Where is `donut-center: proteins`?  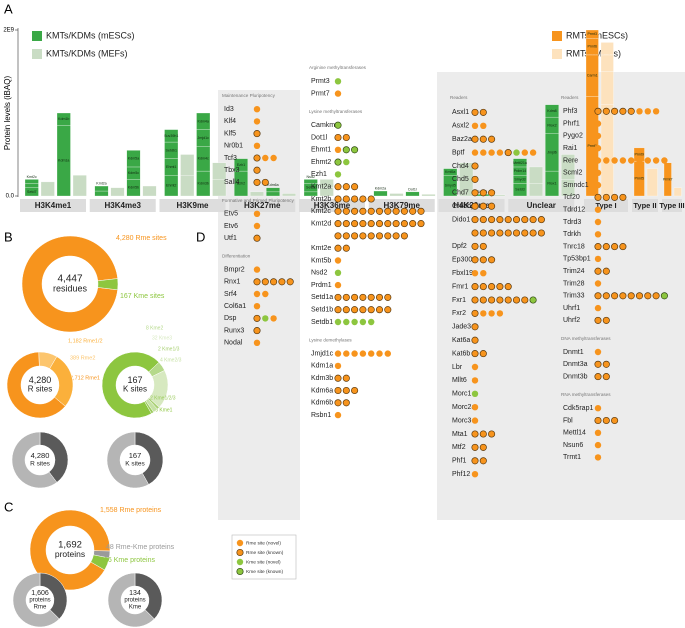
donut-center: proteins is located at coordinates (134, 601).